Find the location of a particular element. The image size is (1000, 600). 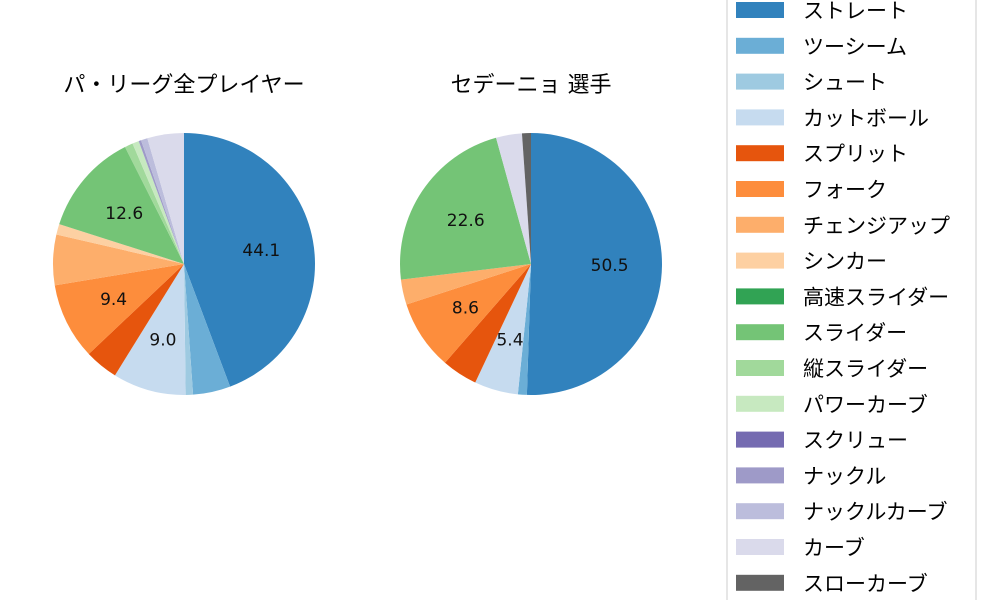

pie-data-labels: 50.5 5.4 8.6 22.6 is located at coordinates (538, 281).